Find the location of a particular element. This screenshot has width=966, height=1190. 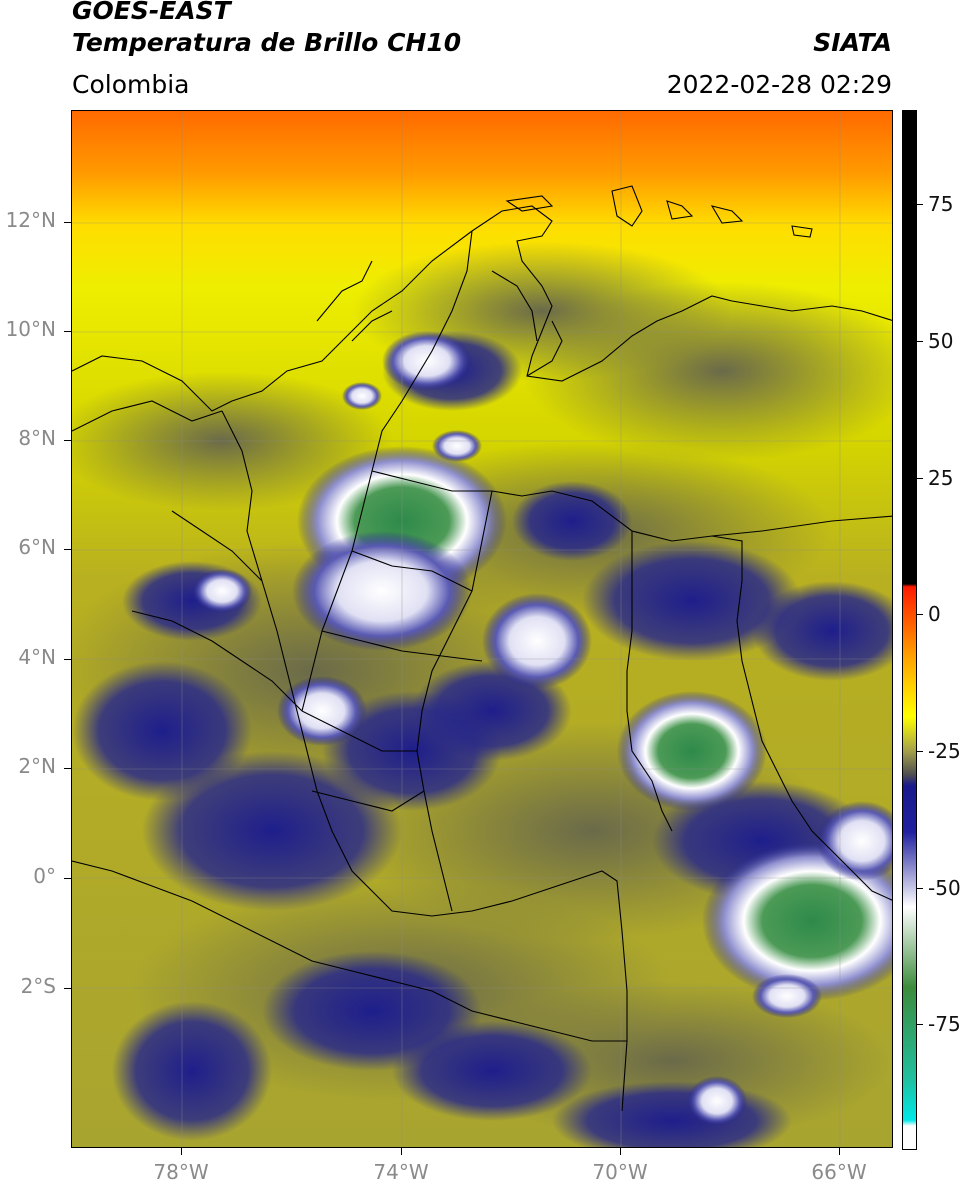

region-label: Colombia is located at coordinates (131, 84).